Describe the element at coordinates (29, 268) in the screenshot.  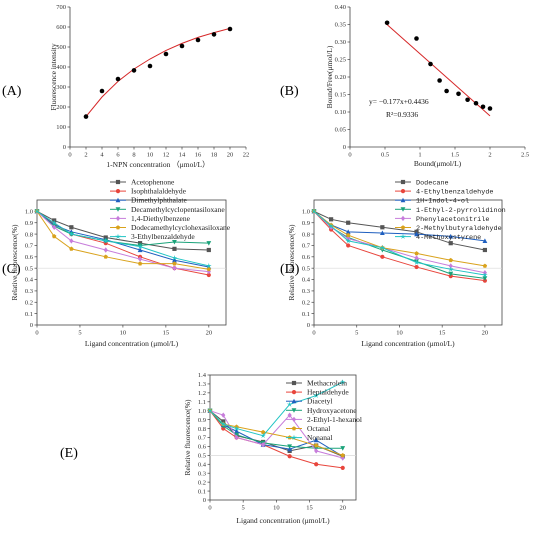
I see `y-tick-label: 0.5` at that location.